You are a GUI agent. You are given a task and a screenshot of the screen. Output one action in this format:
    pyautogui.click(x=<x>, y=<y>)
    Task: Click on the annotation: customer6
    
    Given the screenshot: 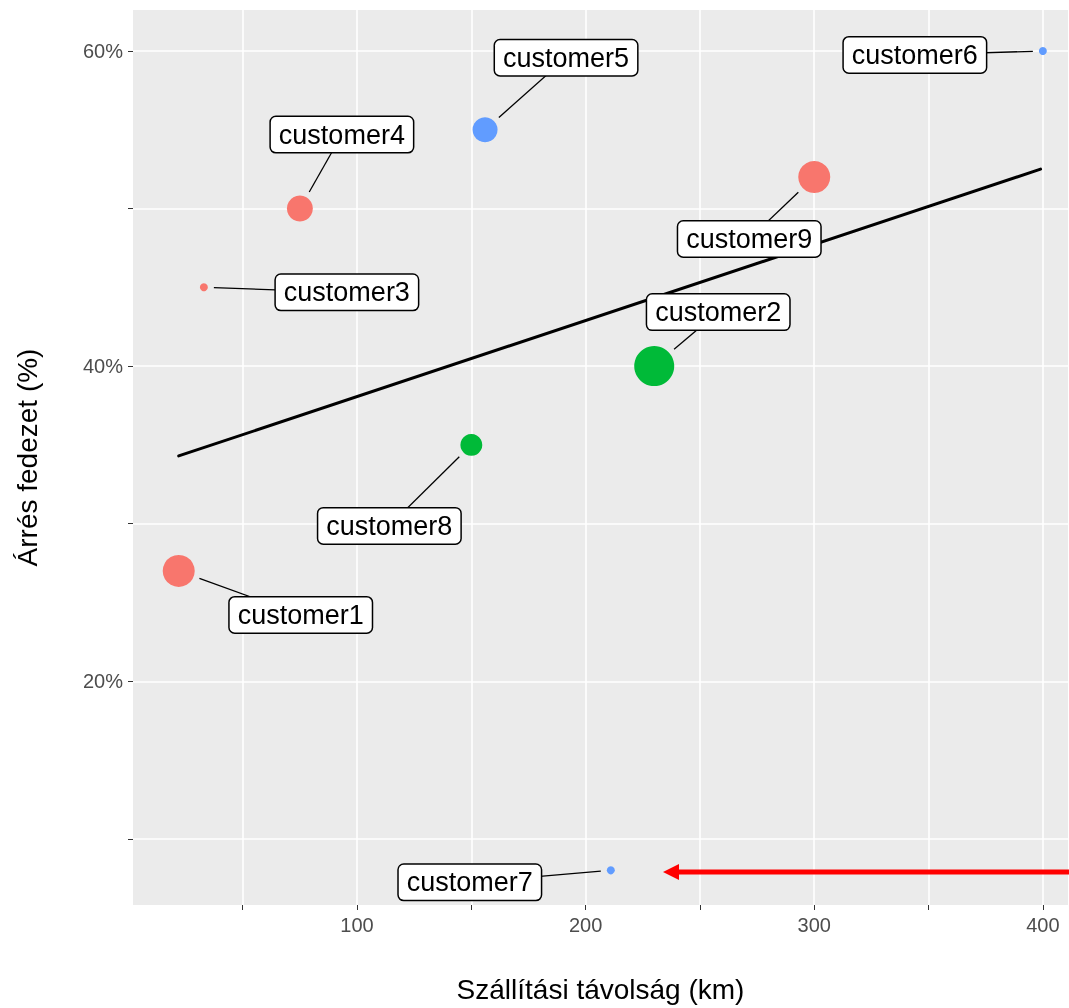 What is the action you would take?
    pyautogui.click(x=914, y=54)
    